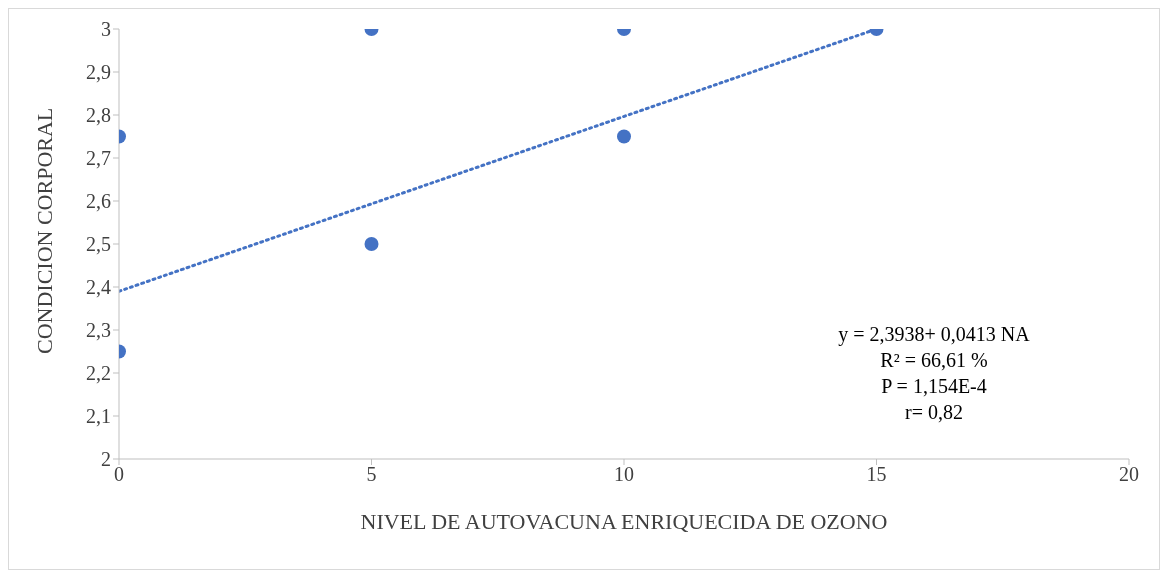  Describe the element at coordinates (1129, 474) in the screenshot. I see `x-tick-label: 20` at that location.